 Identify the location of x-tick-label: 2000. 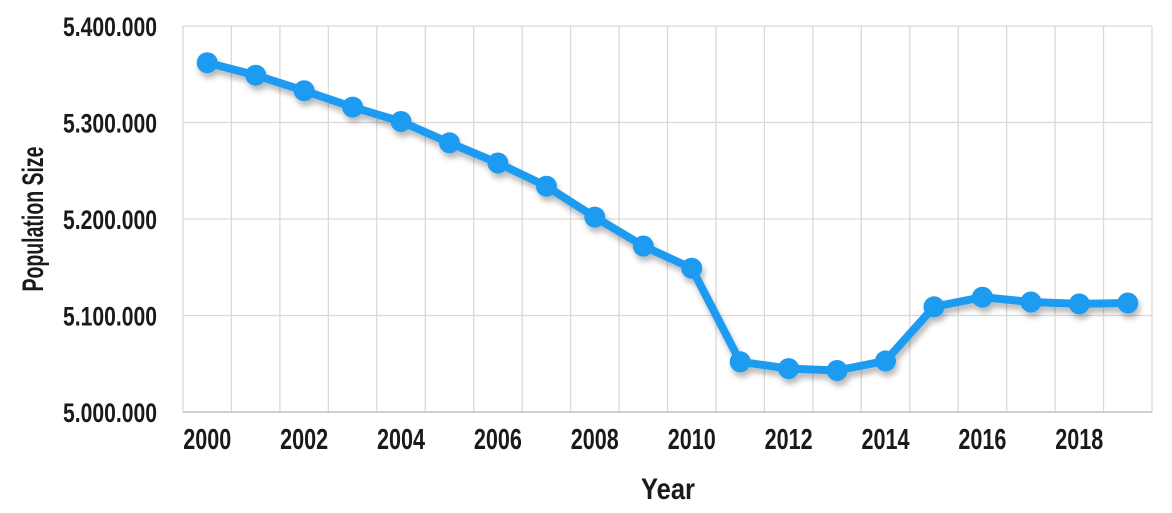
(207, 440).